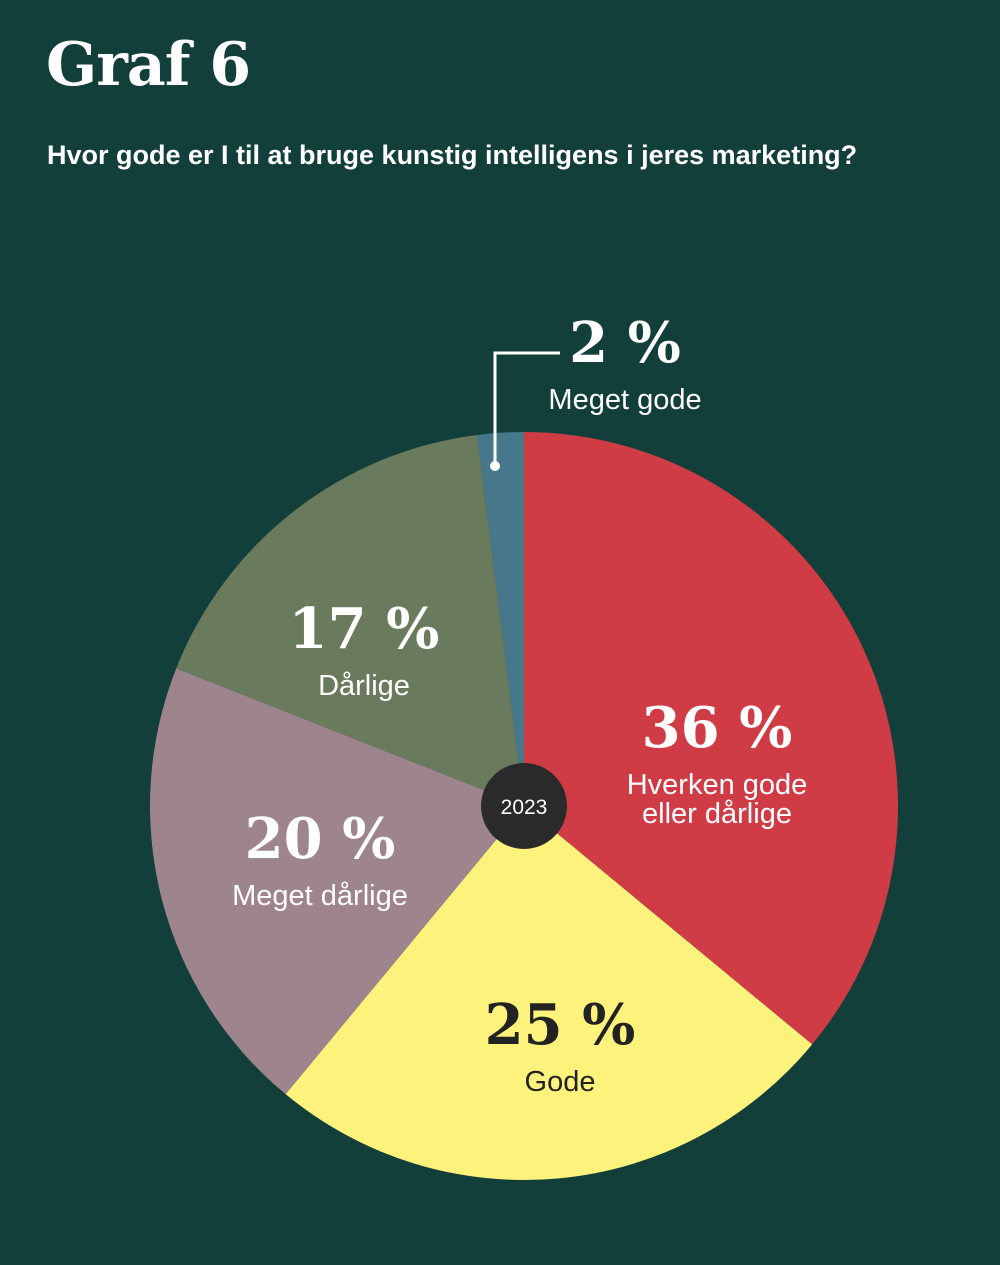 The width and height of the screenshot is (1000, 1265). I want to click on pie-slice-meget-gode, so click(500, 619).